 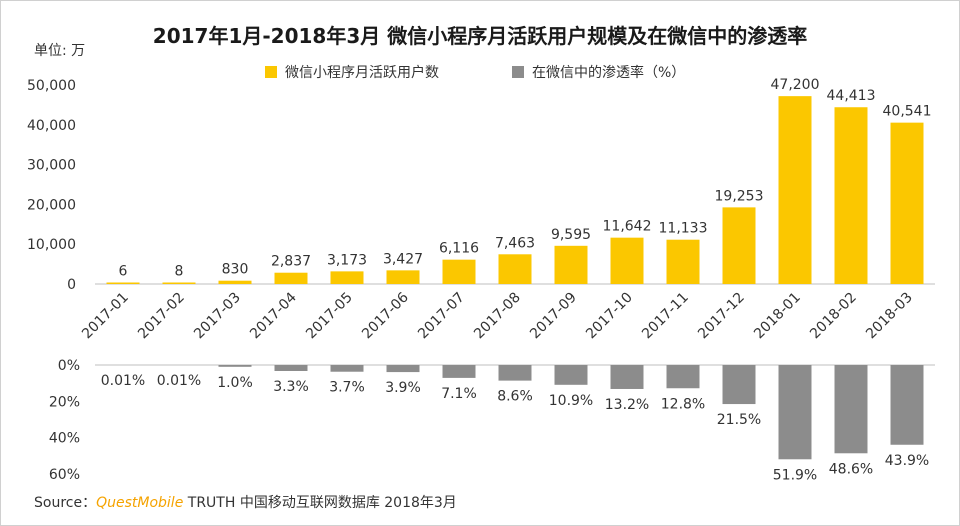 What do you see at coordinates (851, 469) in the screenshot?
I see `penetration-data-label: 48.6%` at bounding box center [851, 469].